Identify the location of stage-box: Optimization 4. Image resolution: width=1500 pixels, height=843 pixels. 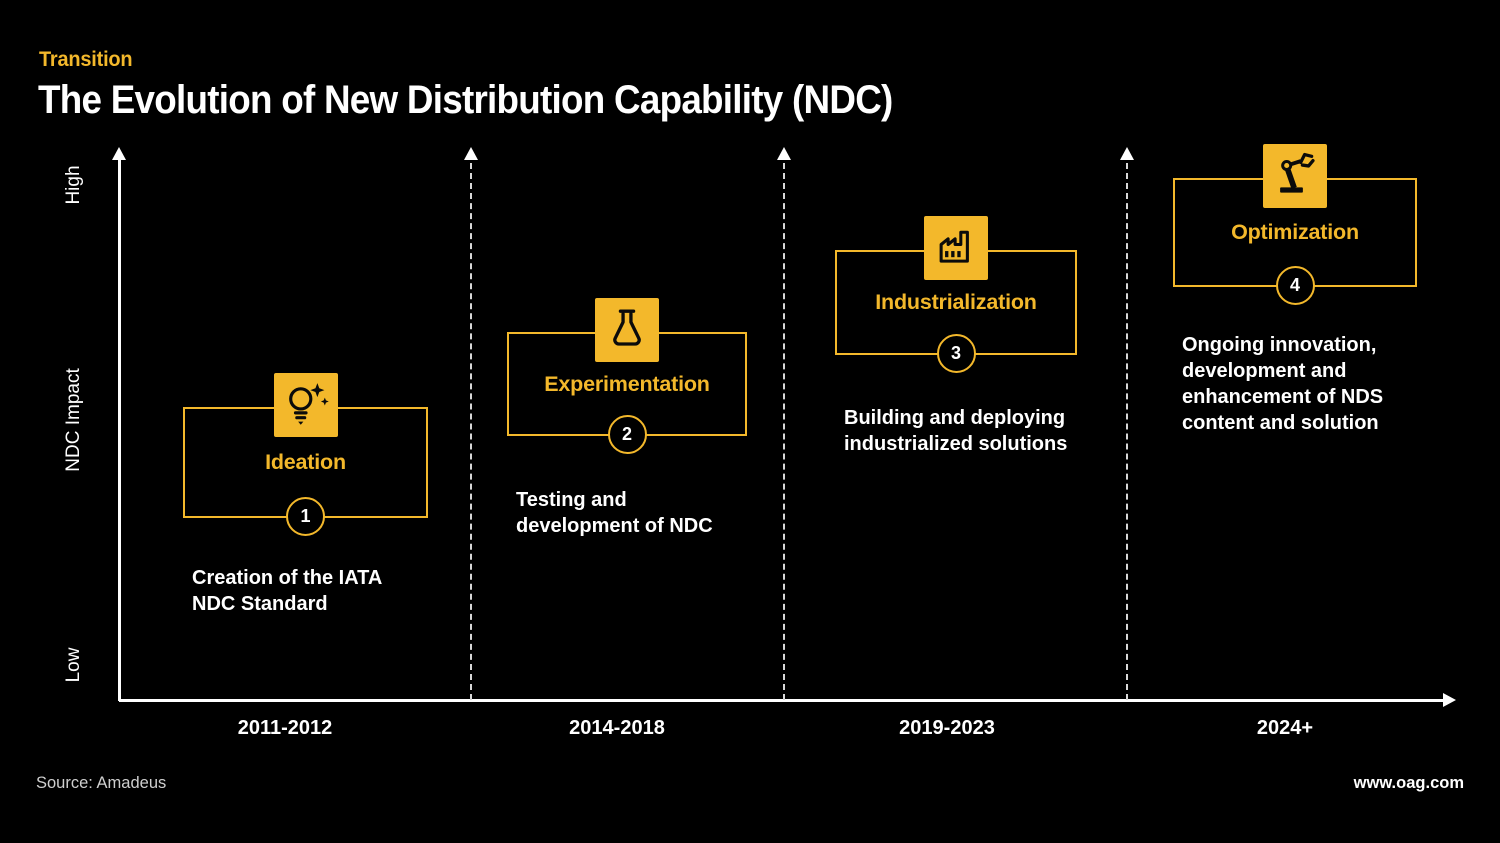
(1295, 224).